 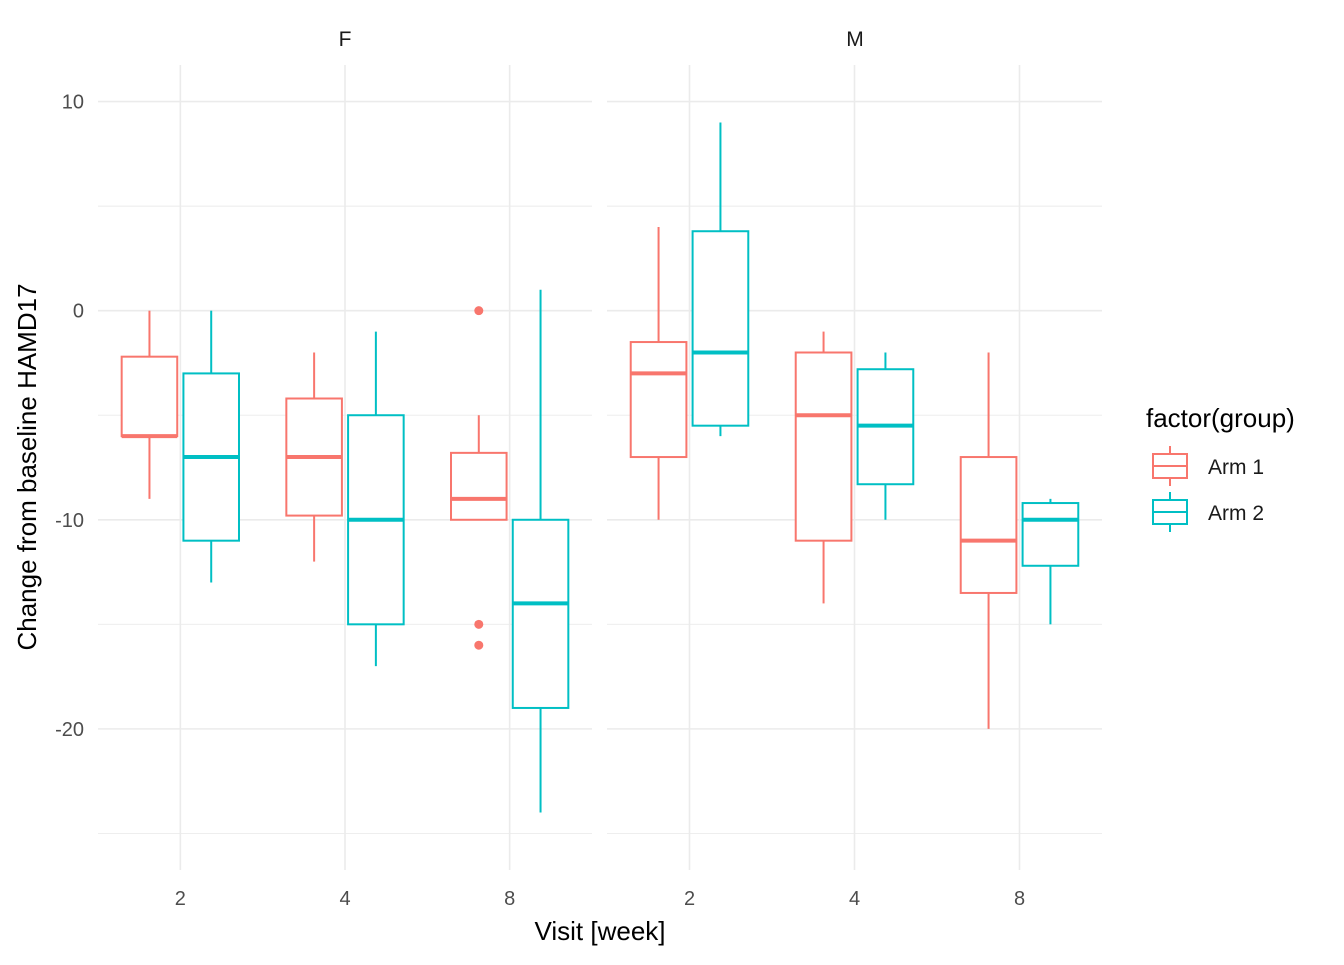 What do you see at coordinates (855, 39) in the screenshot?
I see `facet-label-m: M` at bounding box center [855, 39].